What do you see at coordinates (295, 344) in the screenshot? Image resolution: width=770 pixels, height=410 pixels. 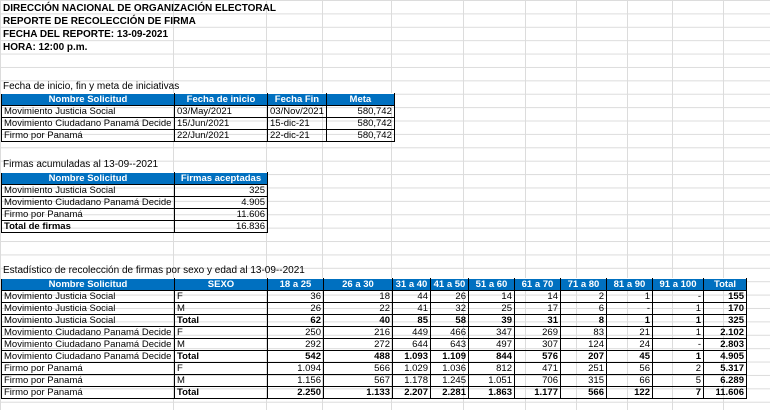 I see `table-cell: 292` at bounding box center [295, 344].